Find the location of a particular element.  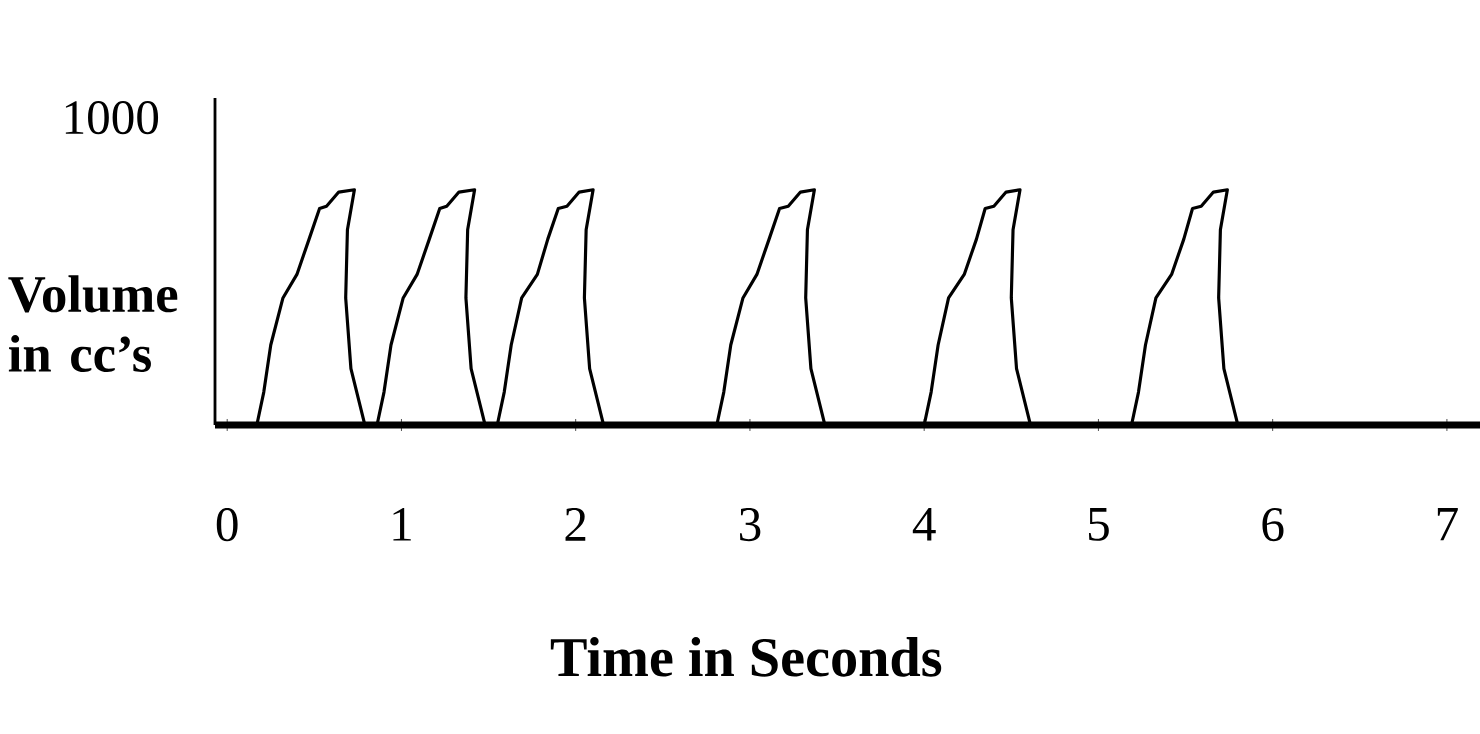

x-tick-label: 6 is located at coordinates (1273, 525).